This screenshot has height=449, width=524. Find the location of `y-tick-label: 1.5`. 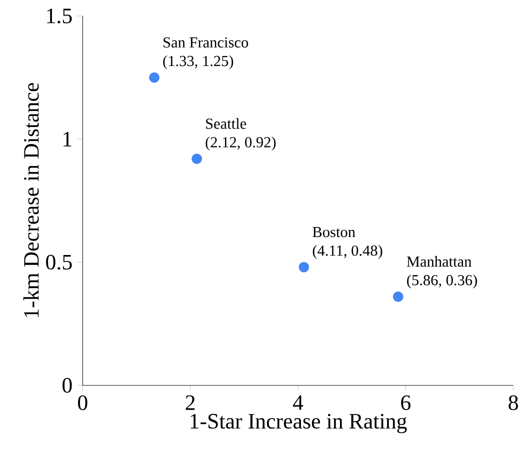

y-tick-label: 1.5 is located at coordinates (59, 16).